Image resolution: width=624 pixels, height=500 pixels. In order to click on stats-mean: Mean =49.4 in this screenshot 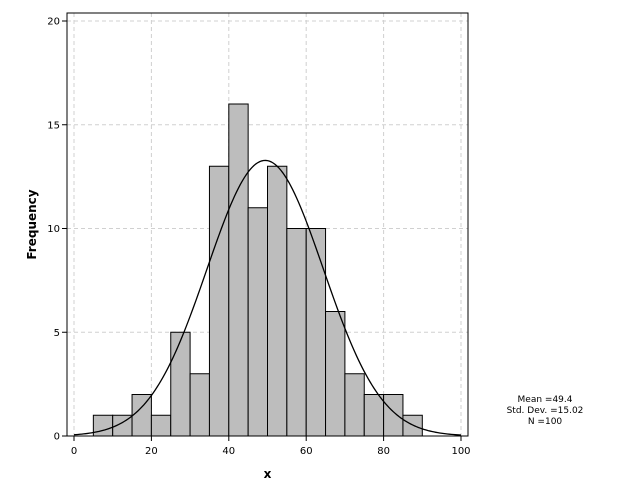, I will do `click(545, 400)`.